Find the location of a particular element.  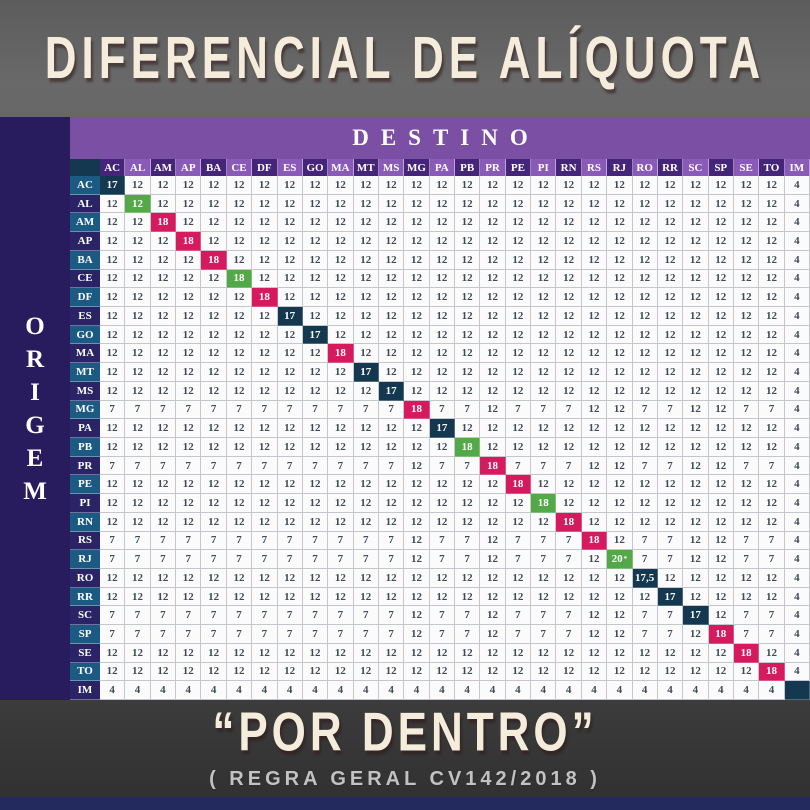

matrix-cell: 18 is located at coordinates (493, 466).